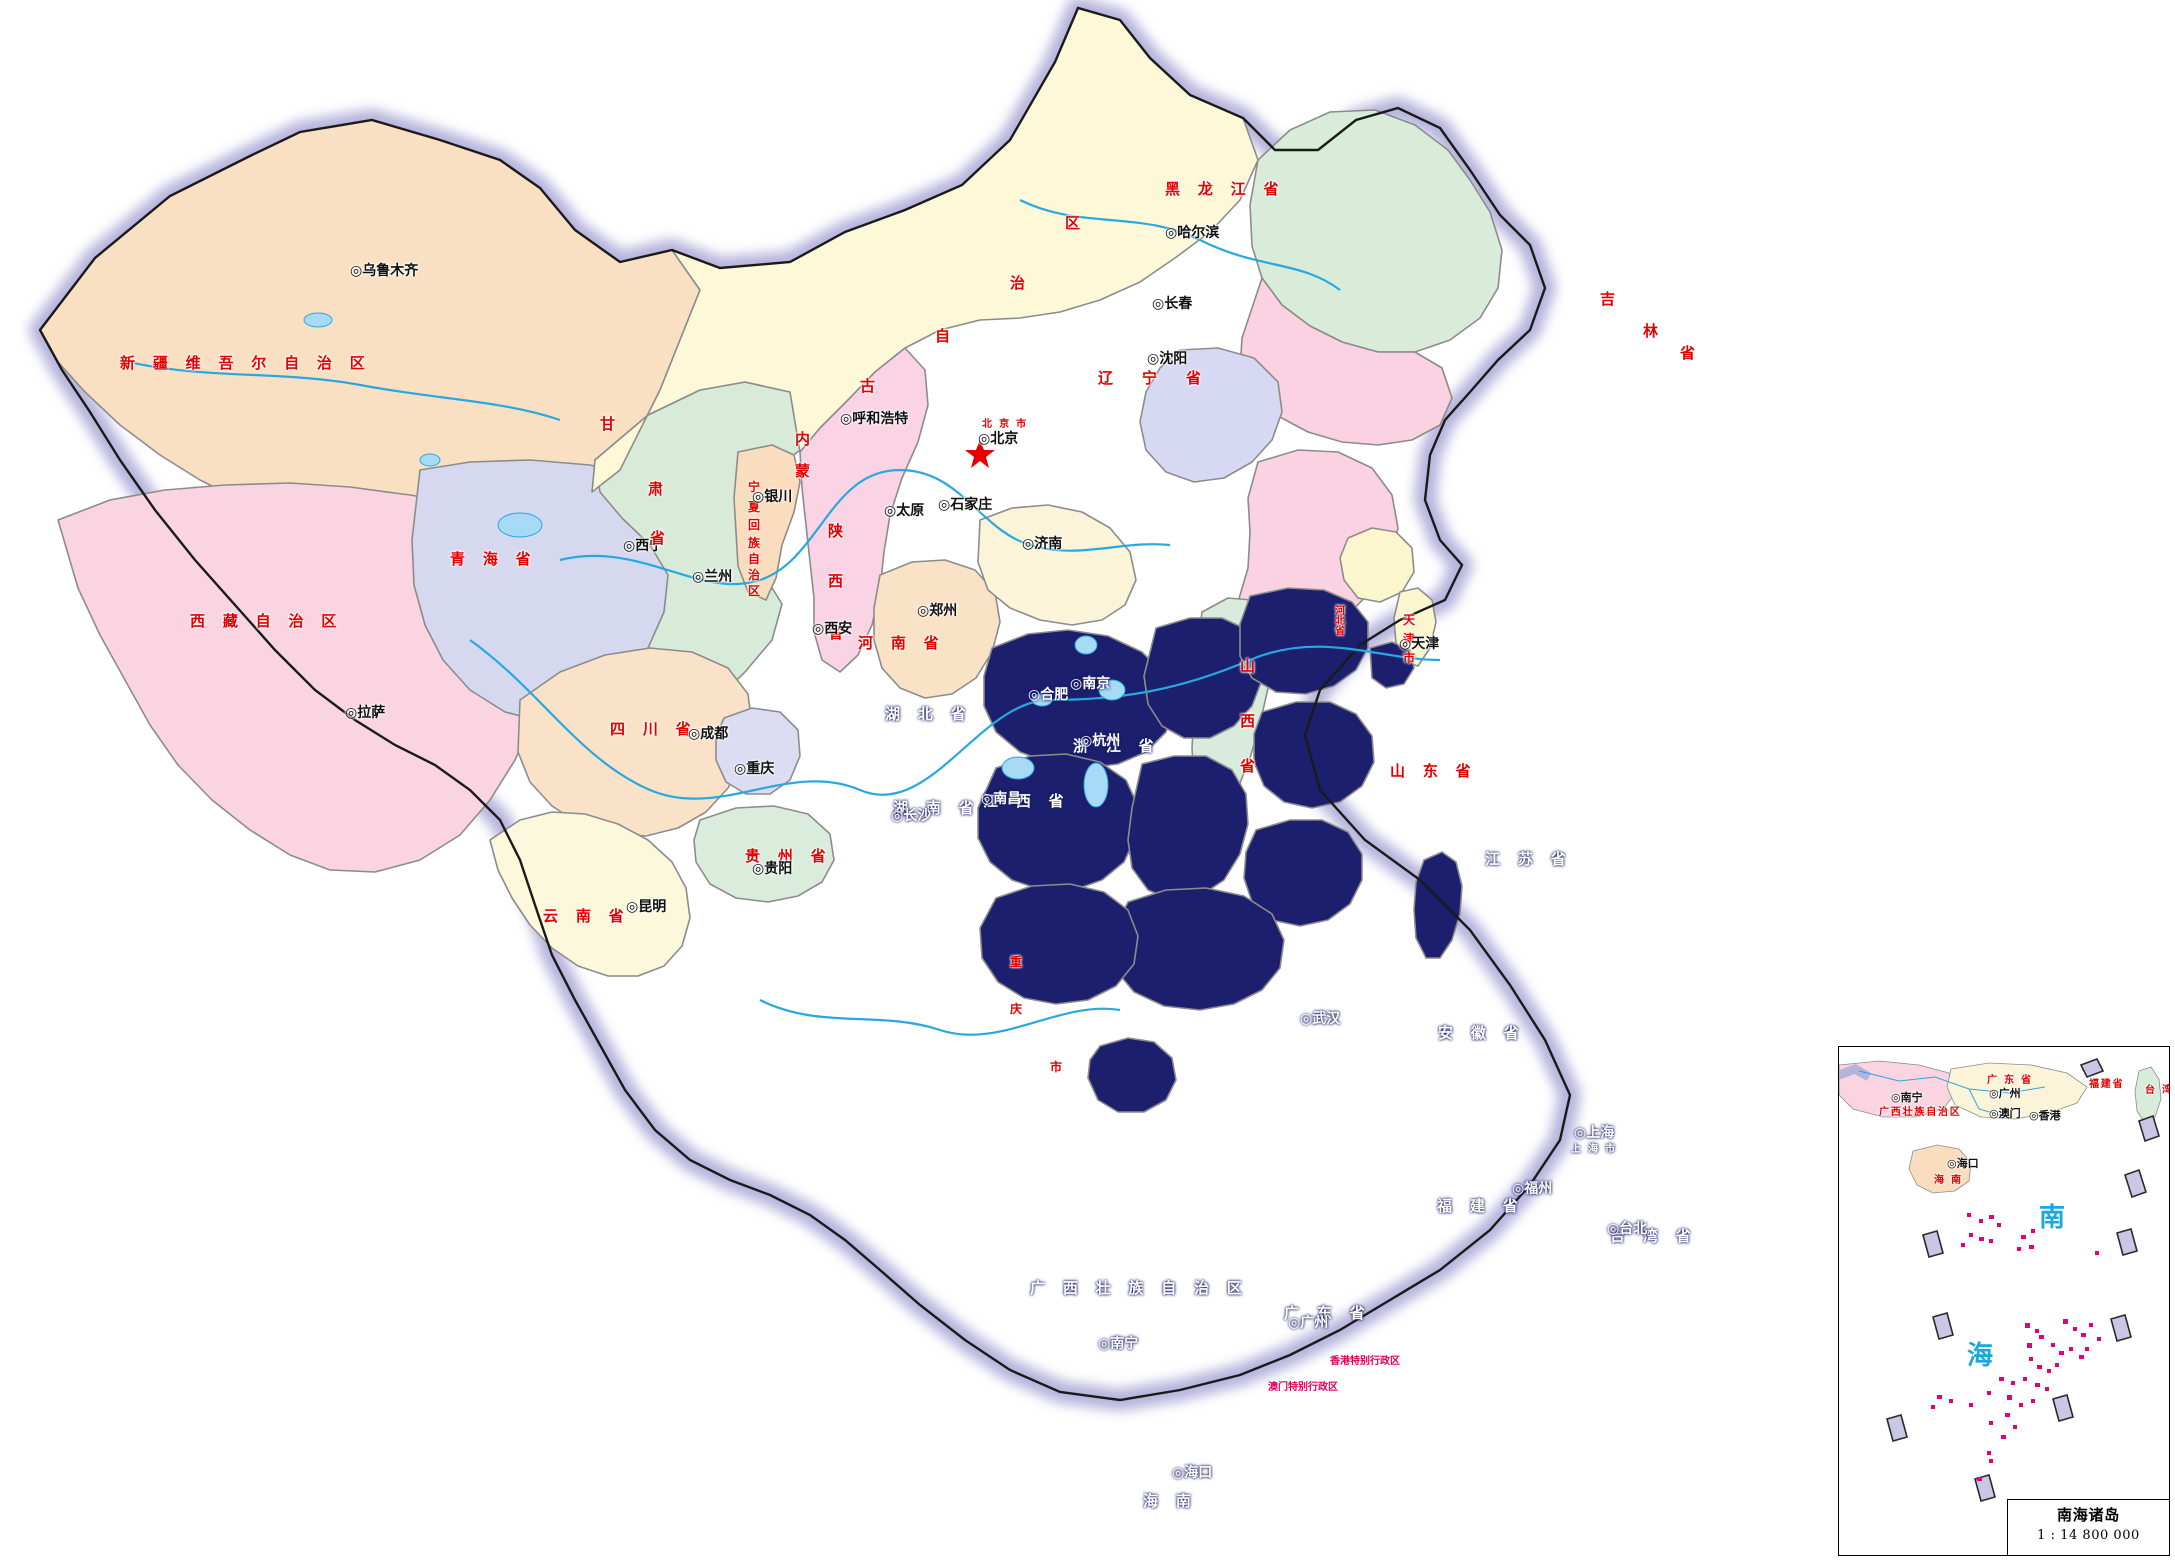 The image size is (2175, 1560). I want to click on capital-star-marker, so click(980, 454).